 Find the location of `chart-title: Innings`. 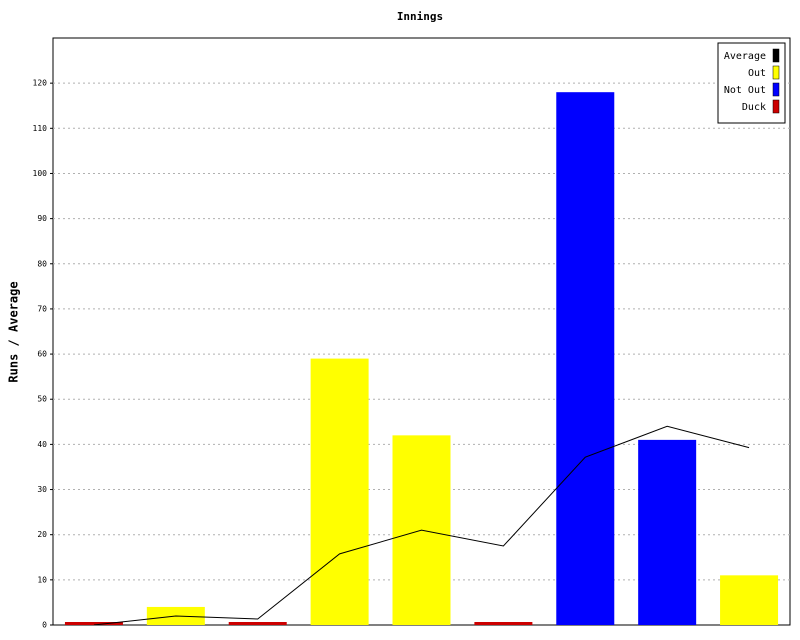

chart-title: Innings is located at coordinates (420, 16).